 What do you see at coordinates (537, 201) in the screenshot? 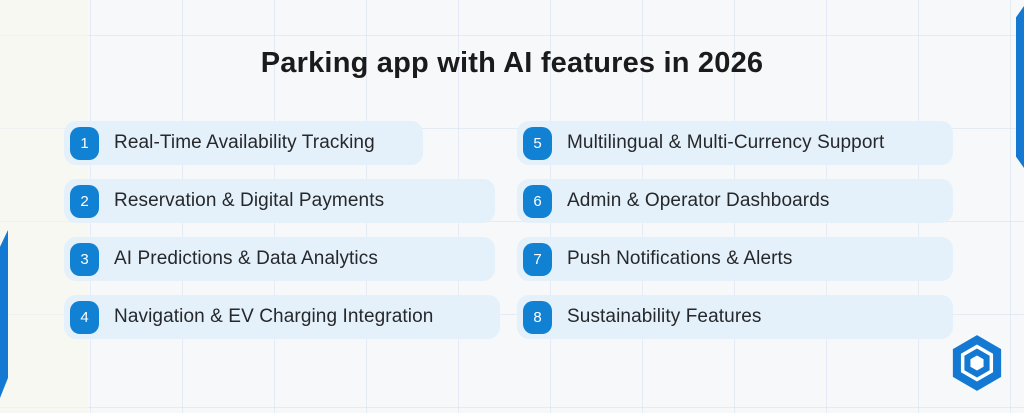
I see `feature-number-badge: 6` at bounding box center [537, 201].